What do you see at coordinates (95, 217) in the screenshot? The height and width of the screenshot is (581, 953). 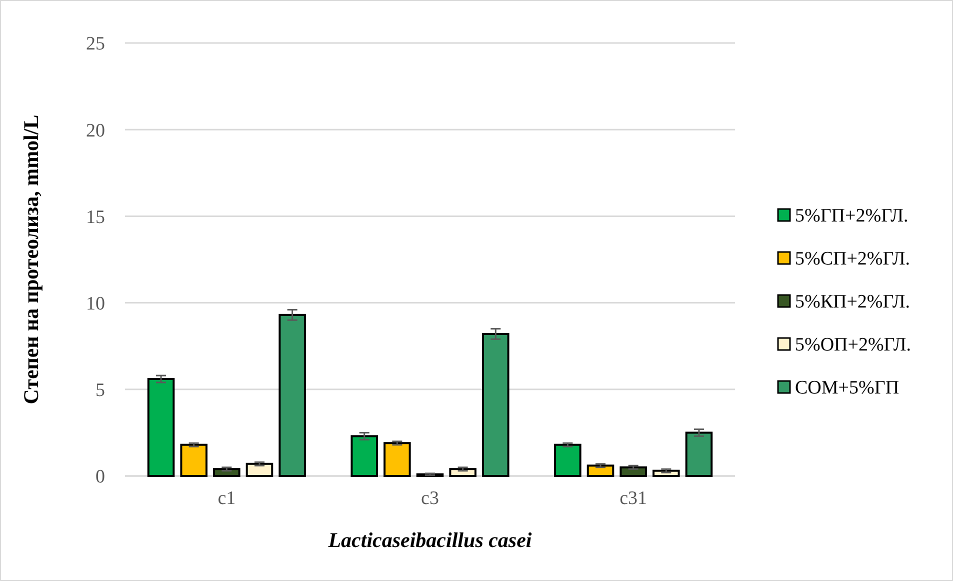 I see `y-tick-label: 15` at bounding box center [95, 217].